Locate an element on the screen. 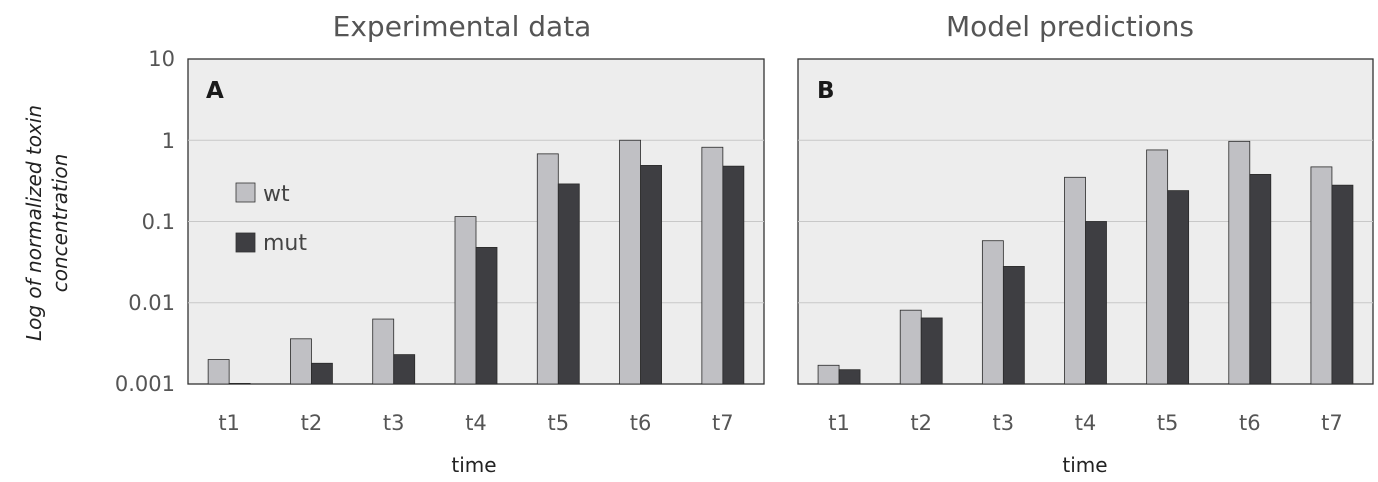 The width and height of the screenshot is (1378, 482). y-tick-label: 1 is located at coordinates (168, 141).